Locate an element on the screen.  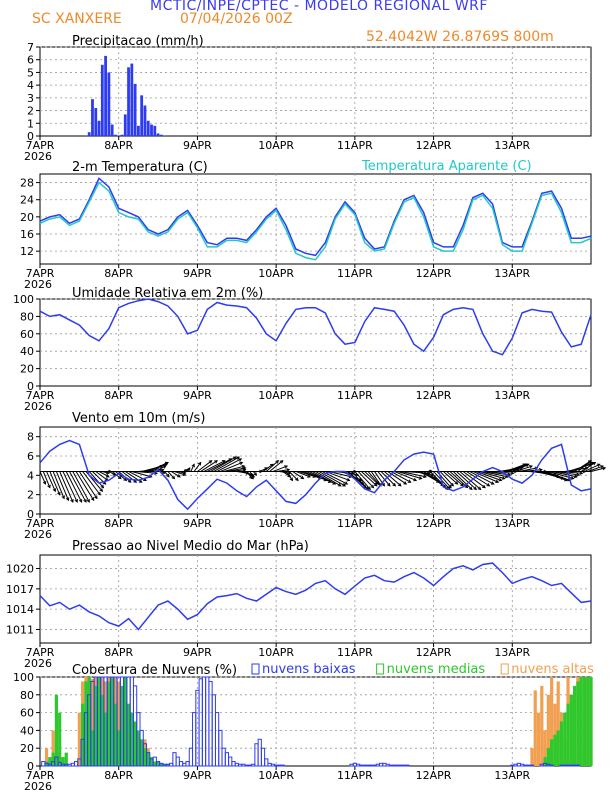
run-date-label: 07/04/2026 00Z is located at coordinates (236, 19).